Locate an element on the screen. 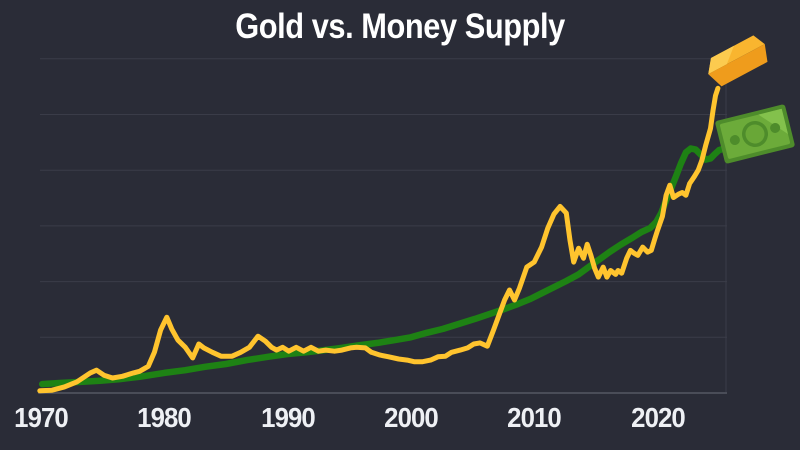 Image resolution: width=800 pixels, height=450 pixels. x-tick-1990: 1990 is located at coordinates (288, 417).